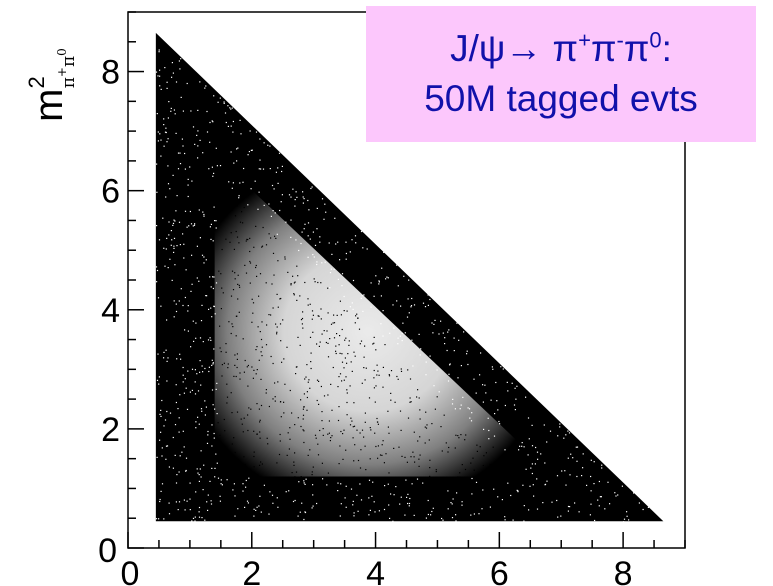 The image size is (773, 586). Describe the element at coordinates (251, 570) in the screenshot. I see `x-tick-label: 2` at that location.